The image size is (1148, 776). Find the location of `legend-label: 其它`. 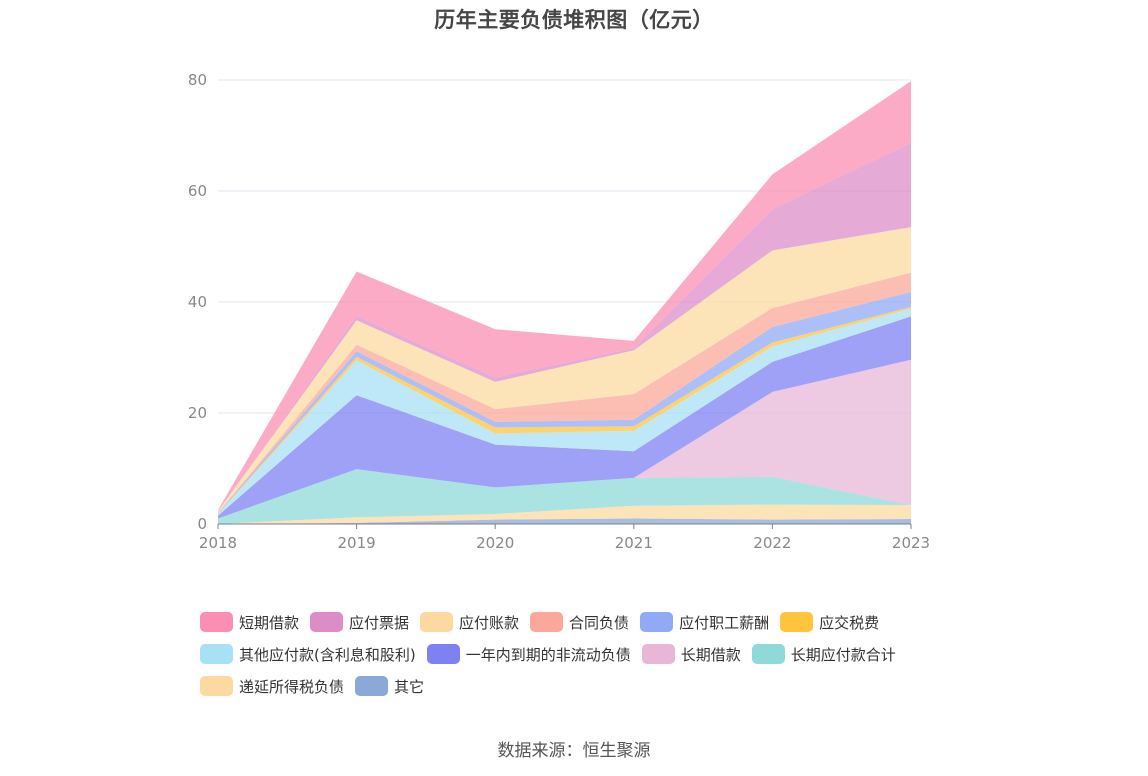

legend-label: 其它 is located at coordinates (409, 686).